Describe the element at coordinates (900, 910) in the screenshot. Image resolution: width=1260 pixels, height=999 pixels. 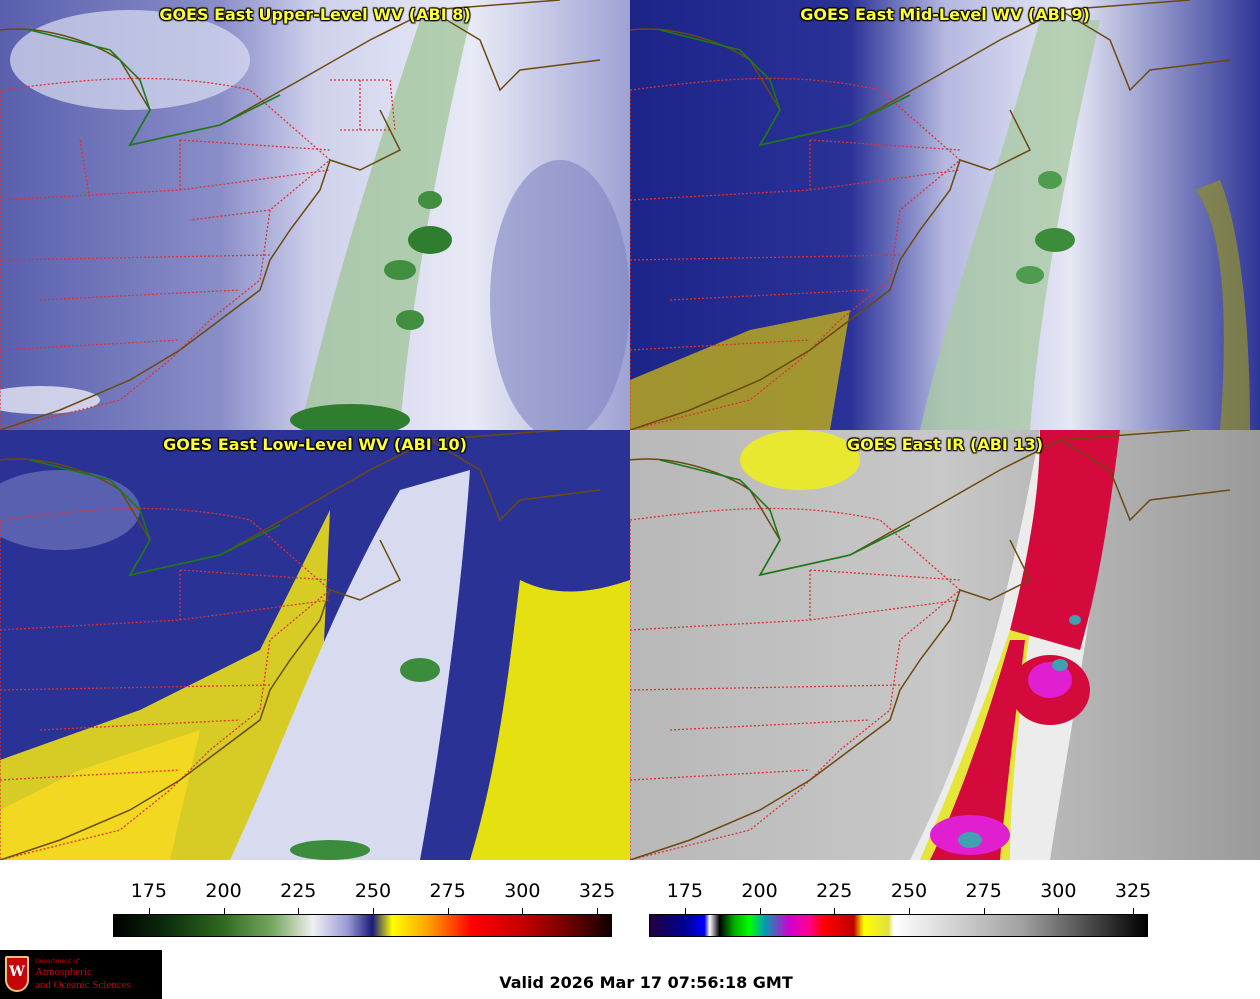
I see `ir-colorbar: 175 200 225 250 275 300 325` at that location.